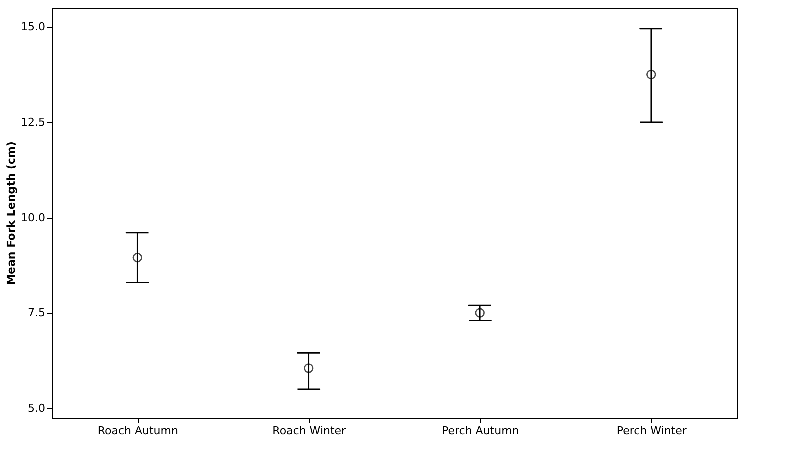 The height and width of the screenshot is (454, 795). Describe the element at coordinates (309, 431) in the screenshot. I see `x-tick-label: Roach Winter` at that location.